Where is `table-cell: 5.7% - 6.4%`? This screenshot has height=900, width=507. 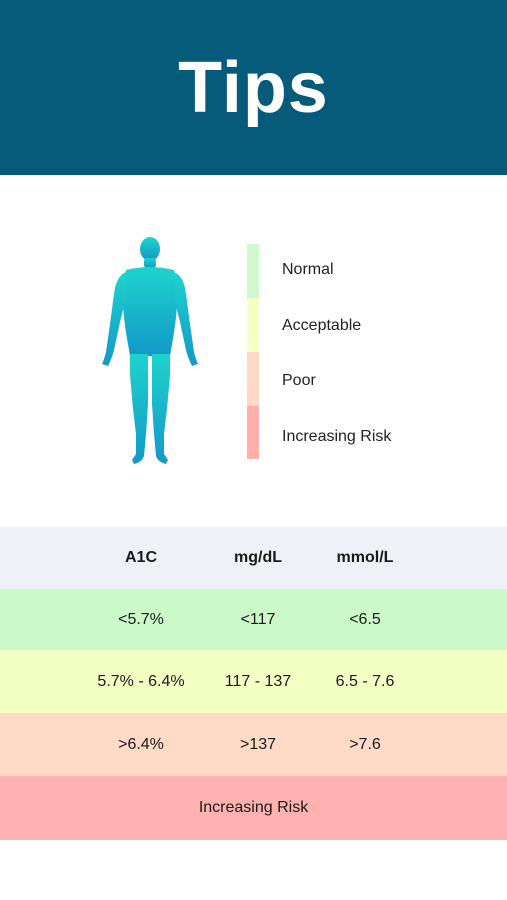
table-cell: 5.7% - 6.4% is located at coordinates (141, 681).